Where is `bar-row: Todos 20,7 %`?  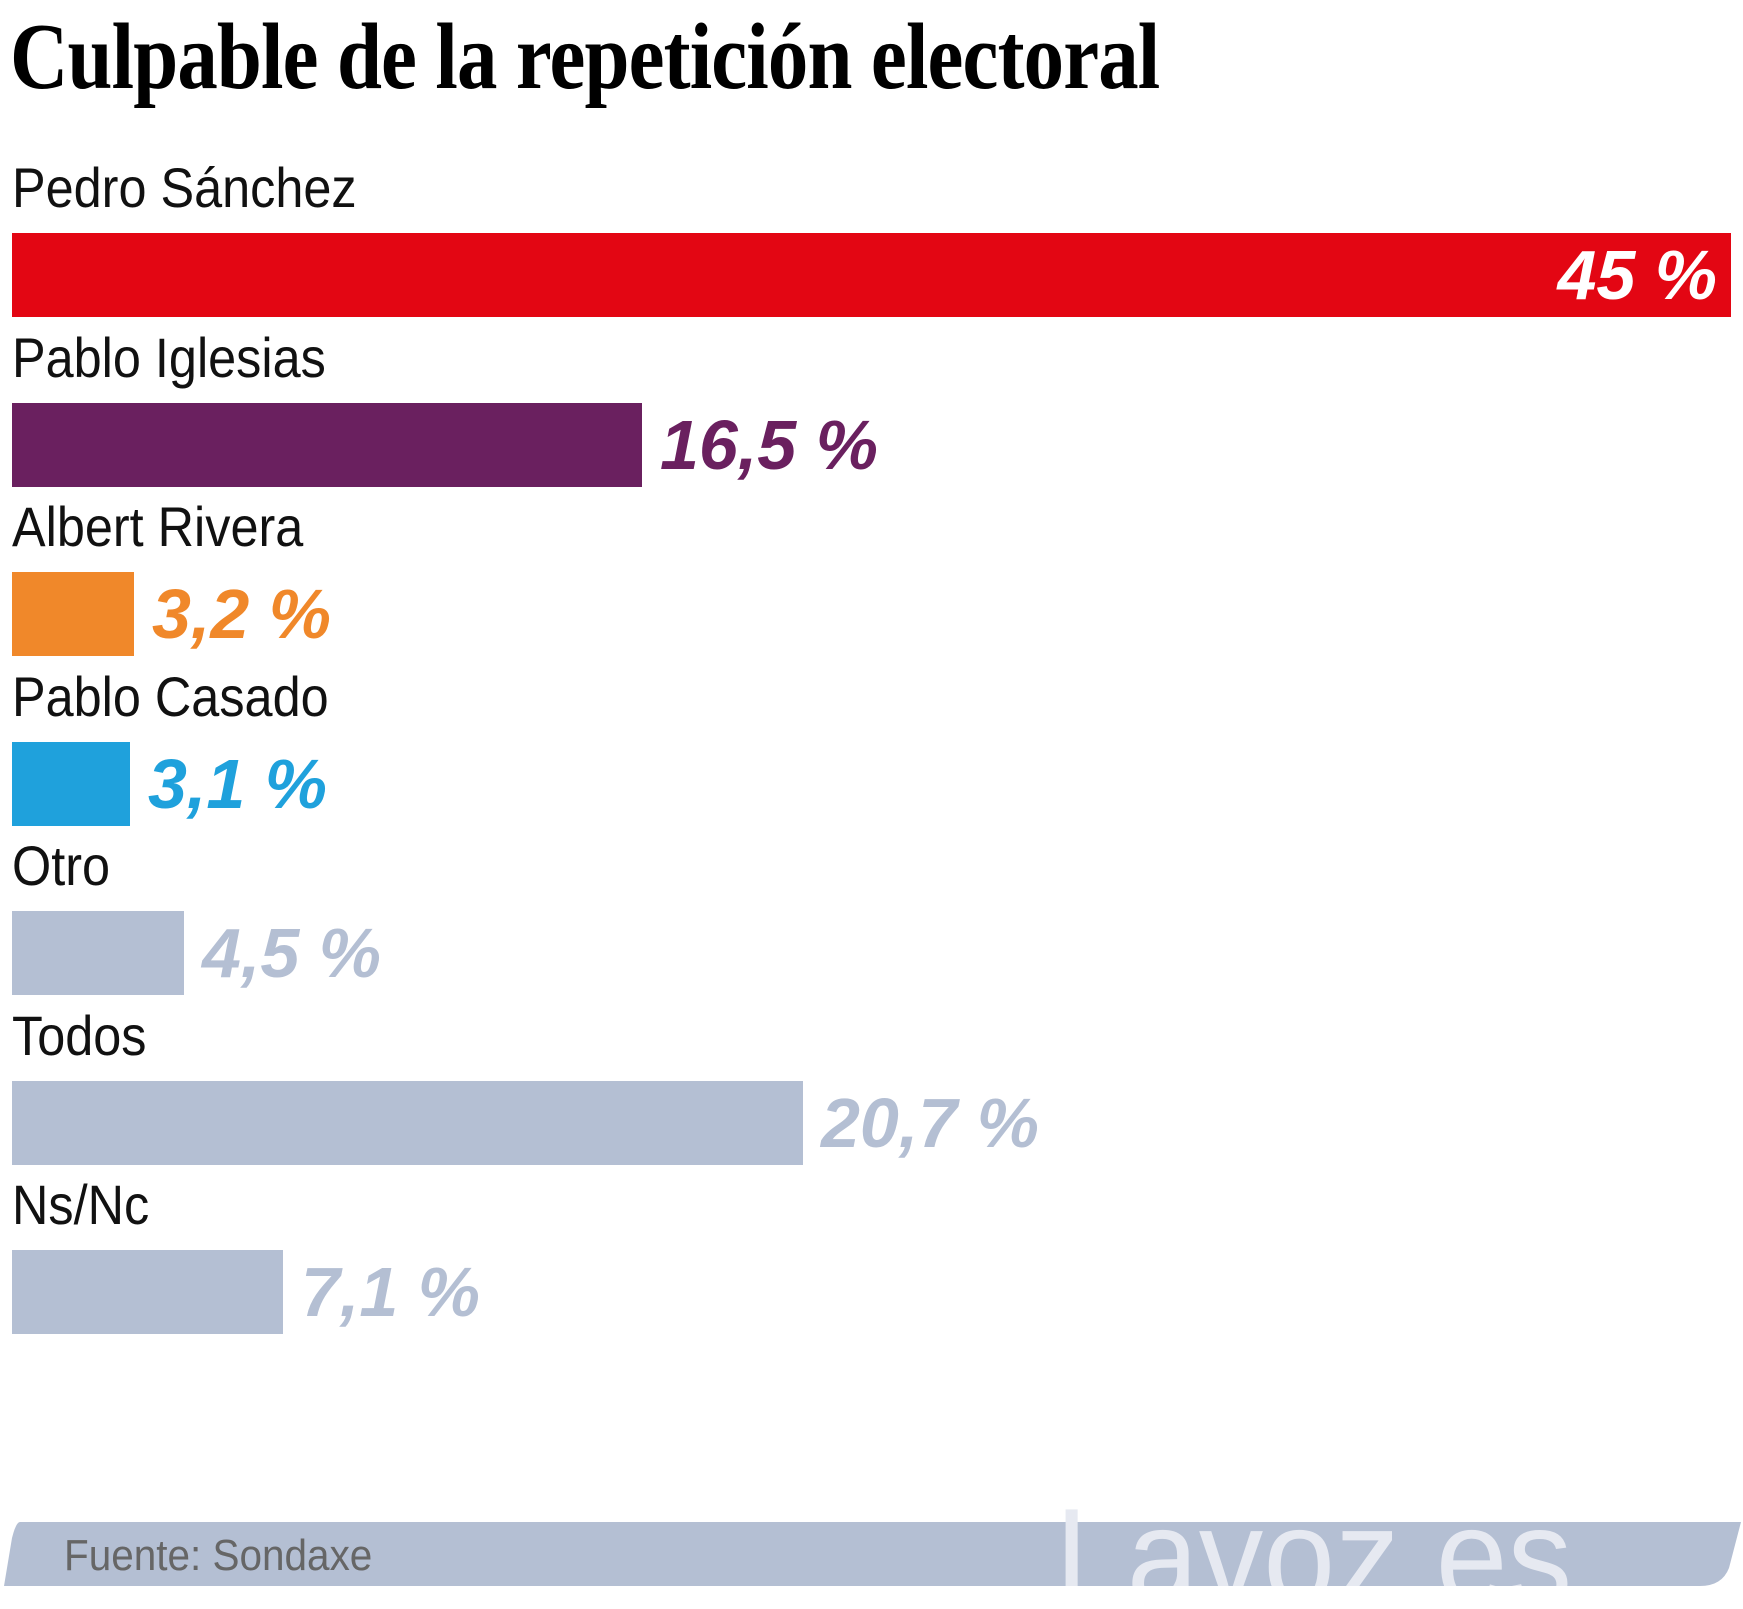
bar-row: Todos 20,7 % is located at coordinates (871, 1094).